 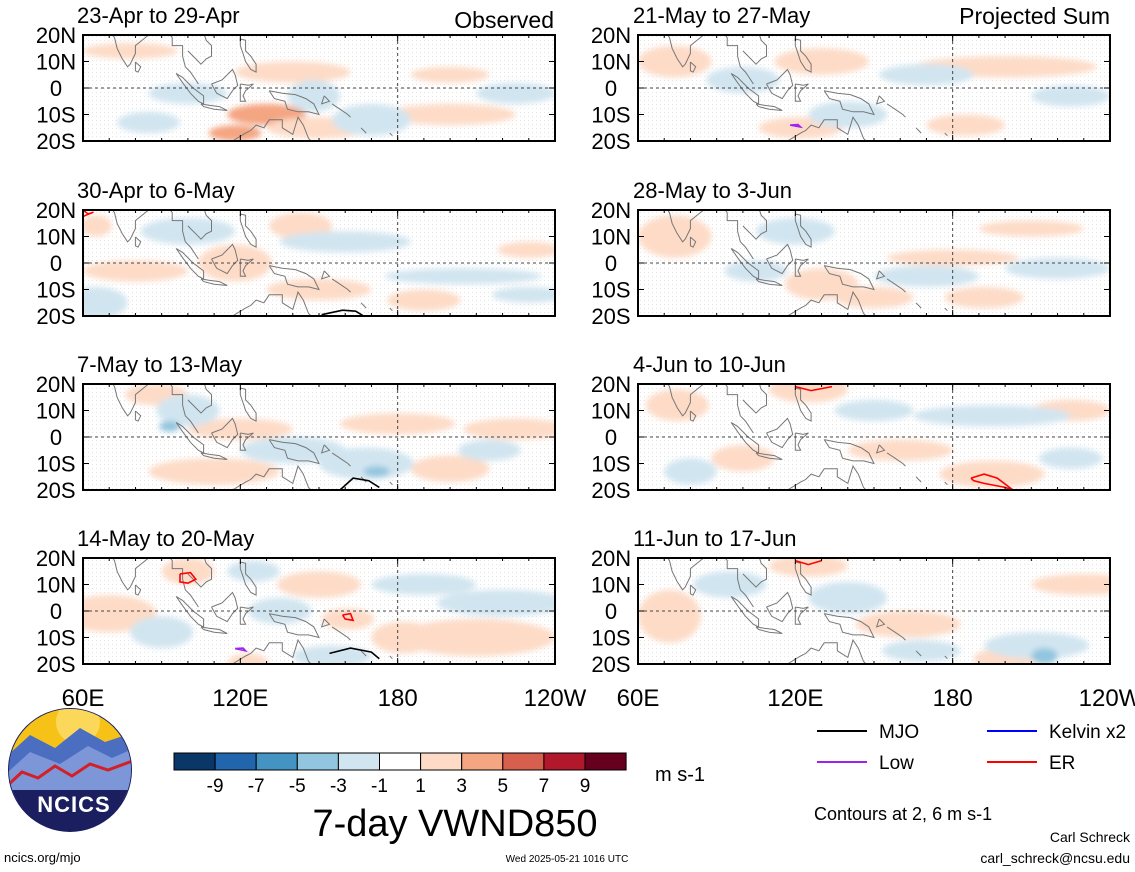 I want to click on panel-date-label: 28-May to 3-Jun, so click(x=712, y=190).